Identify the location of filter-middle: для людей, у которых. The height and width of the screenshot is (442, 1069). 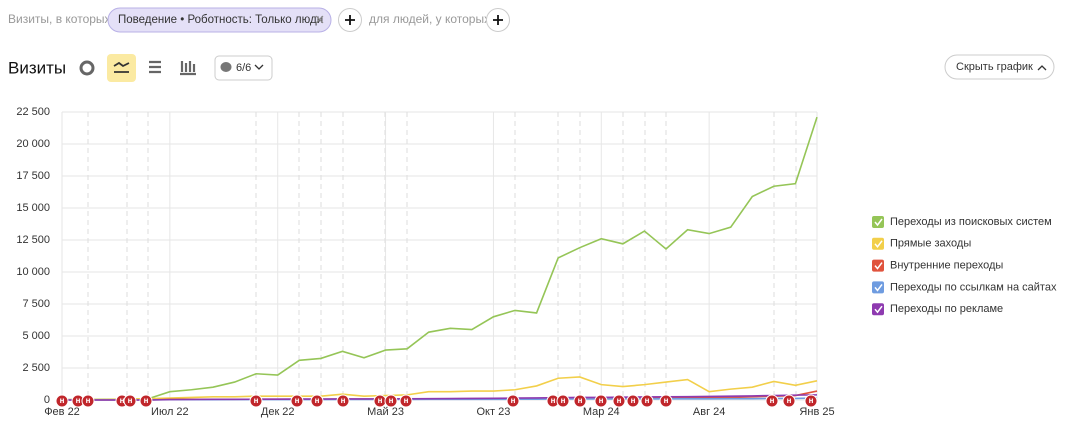
(429, 19).